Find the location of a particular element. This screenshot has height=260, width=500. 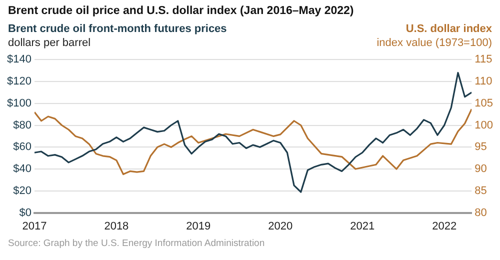

x-tick-label: 2018 is located at coordinates (116, 226).